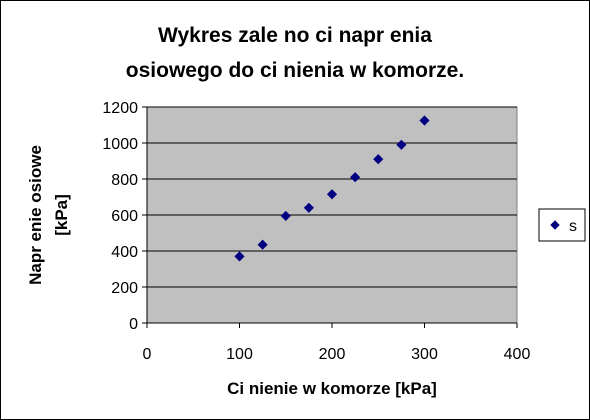 This screenshot has width=590, height=420. What do you see at coordinates (124, 252) in the screenshot?
I see `y-tick-label-400: 400` at bounding box center [124, 252].